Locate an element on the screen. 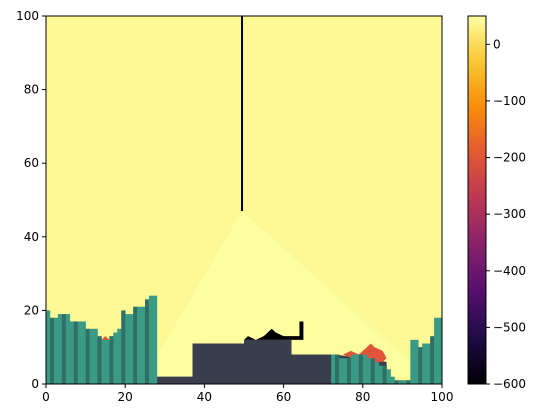  y-tick-label-5: 100 is located at coordinates (27, 16).